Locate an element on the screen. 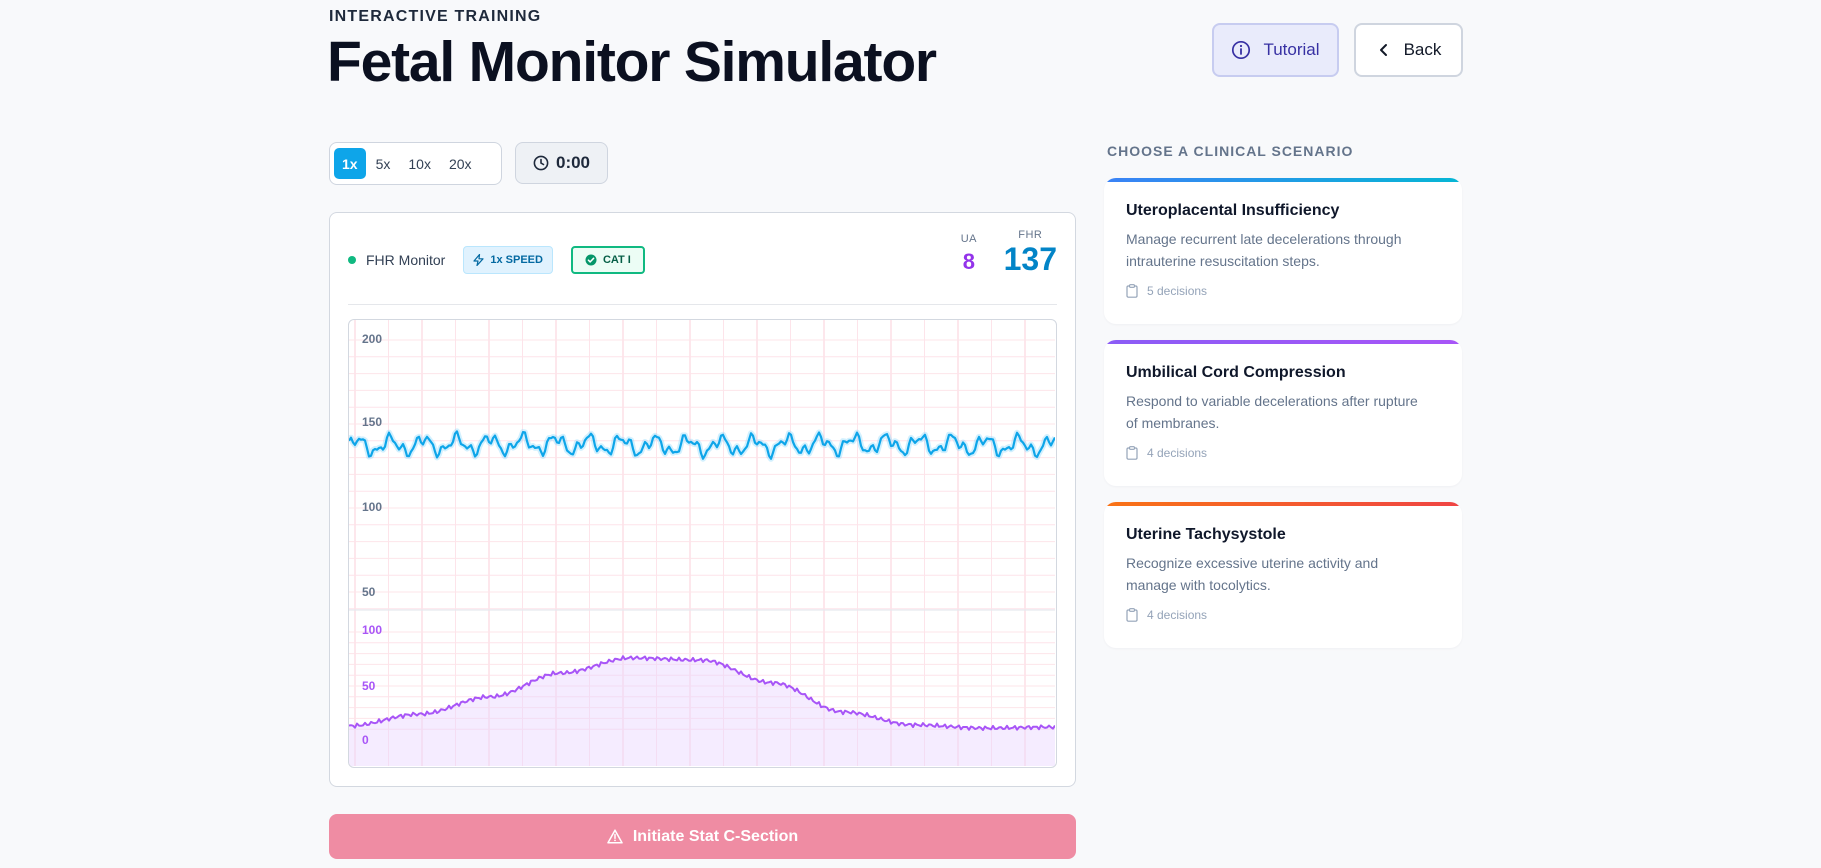  fhr-readout: FHR 137 is located at coordinates (1030, 253).